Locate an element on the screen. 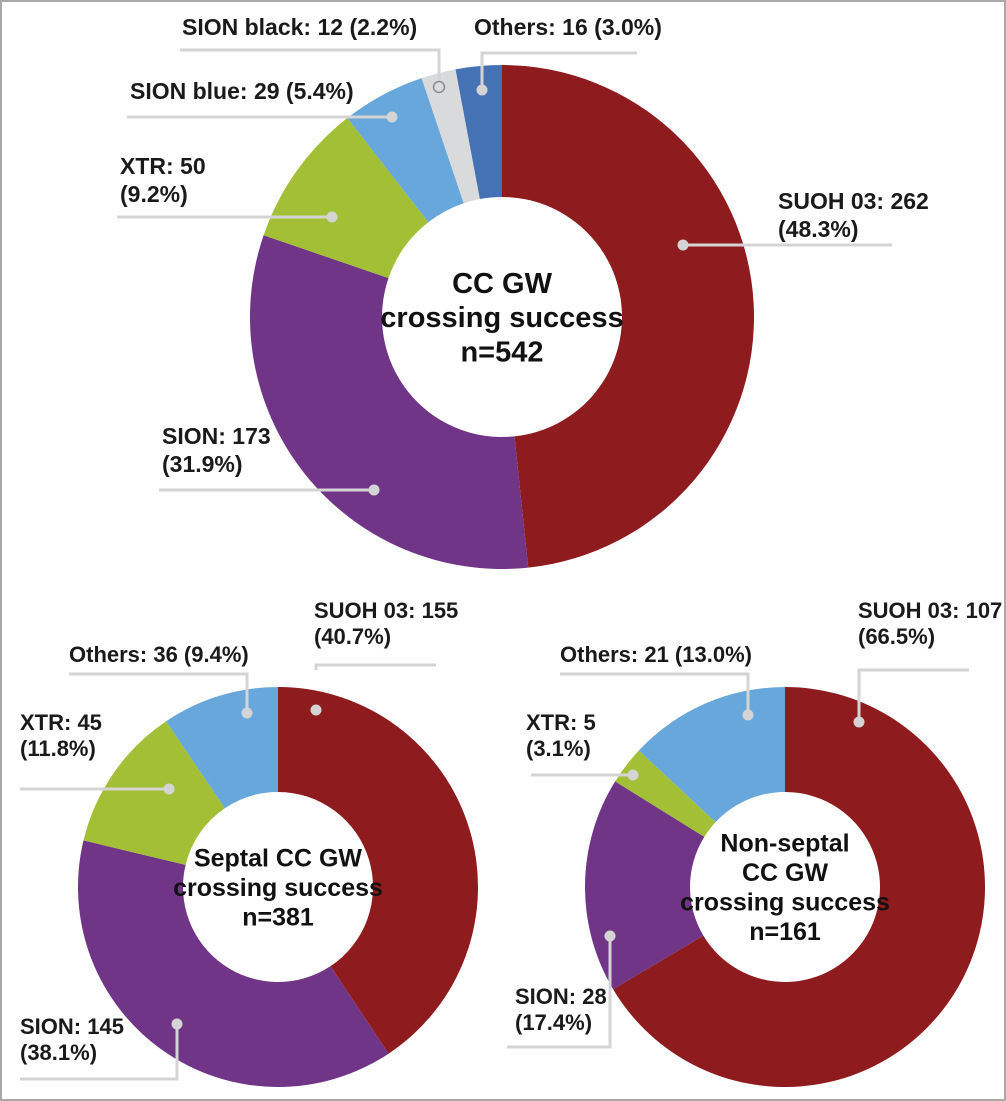  data-label-xtr: (11.8%) is located at coordinates (58, 748).